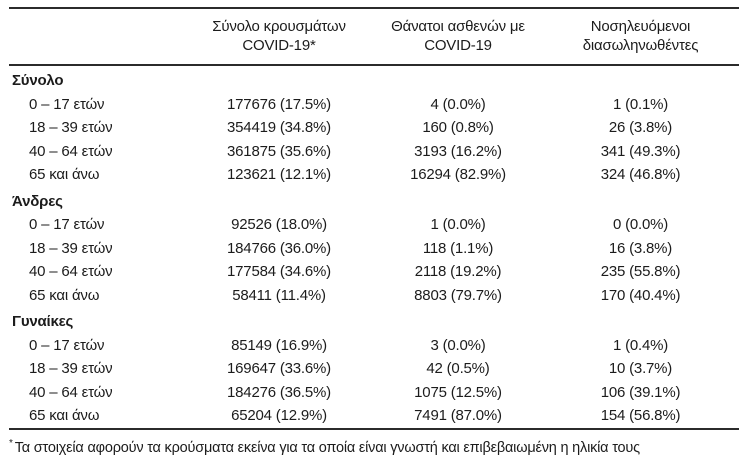  Describe the element at coordinates (458, 224) in the screenshot. I see `deaths-value: 1 (0.0%)` at that location.